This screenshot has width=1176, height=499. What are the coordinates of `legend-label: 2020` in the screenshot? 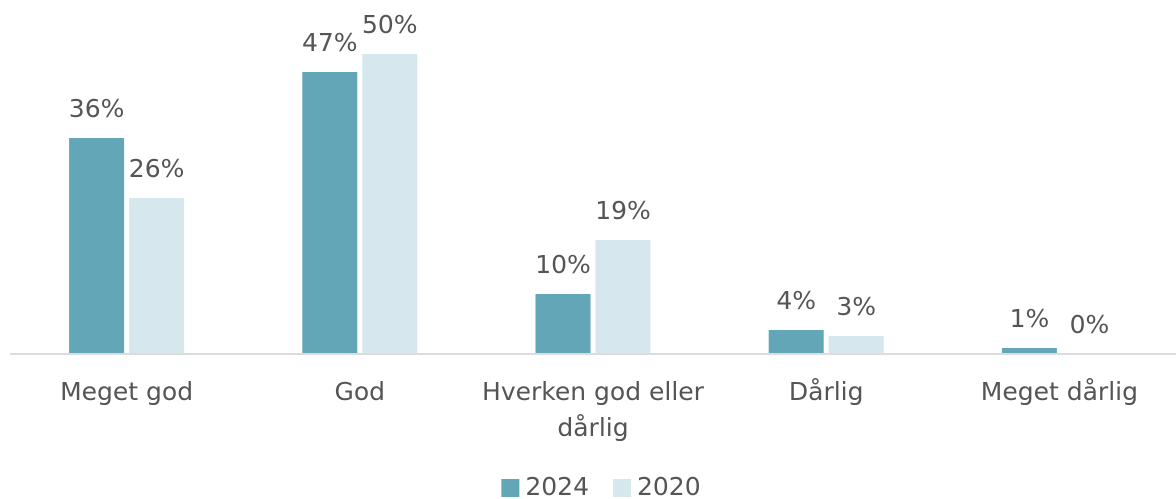 It's located at (669, 485).